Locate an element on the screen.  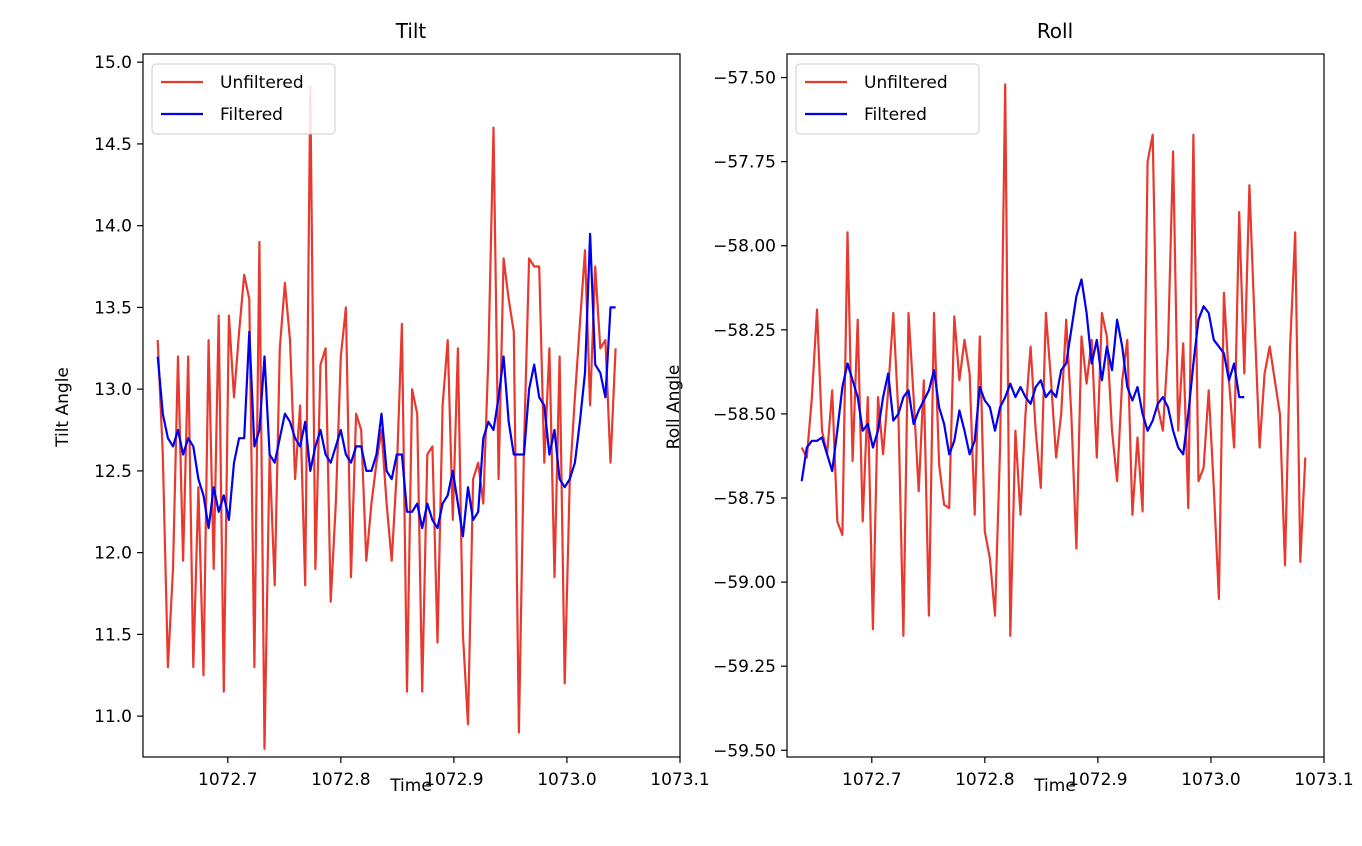
roll-y-tick-label: −57.75 is located at coordinates (744, 163).